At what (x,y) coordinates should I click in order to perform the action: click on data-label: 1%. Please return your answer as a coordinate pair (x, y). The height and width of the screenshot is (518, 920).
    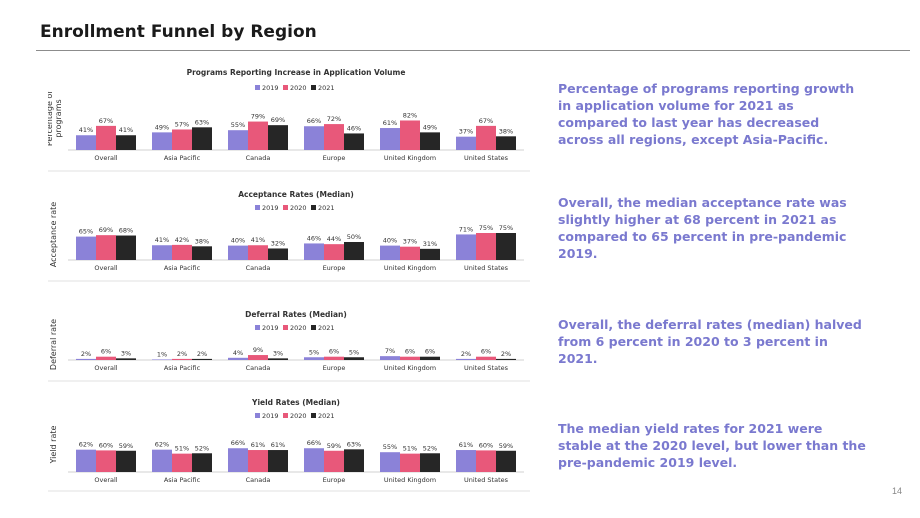
    Looking at the image, I should click on (162, 354).